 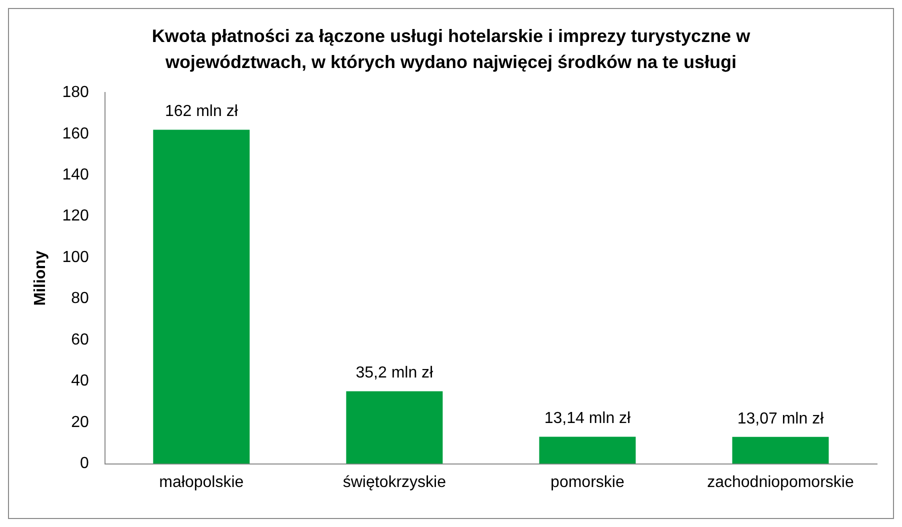 What do you see at coordinates (780, 482) in the screenshot?
I see `x-tick-label: zachodniopomorskie` at bounding box center [780, 482].